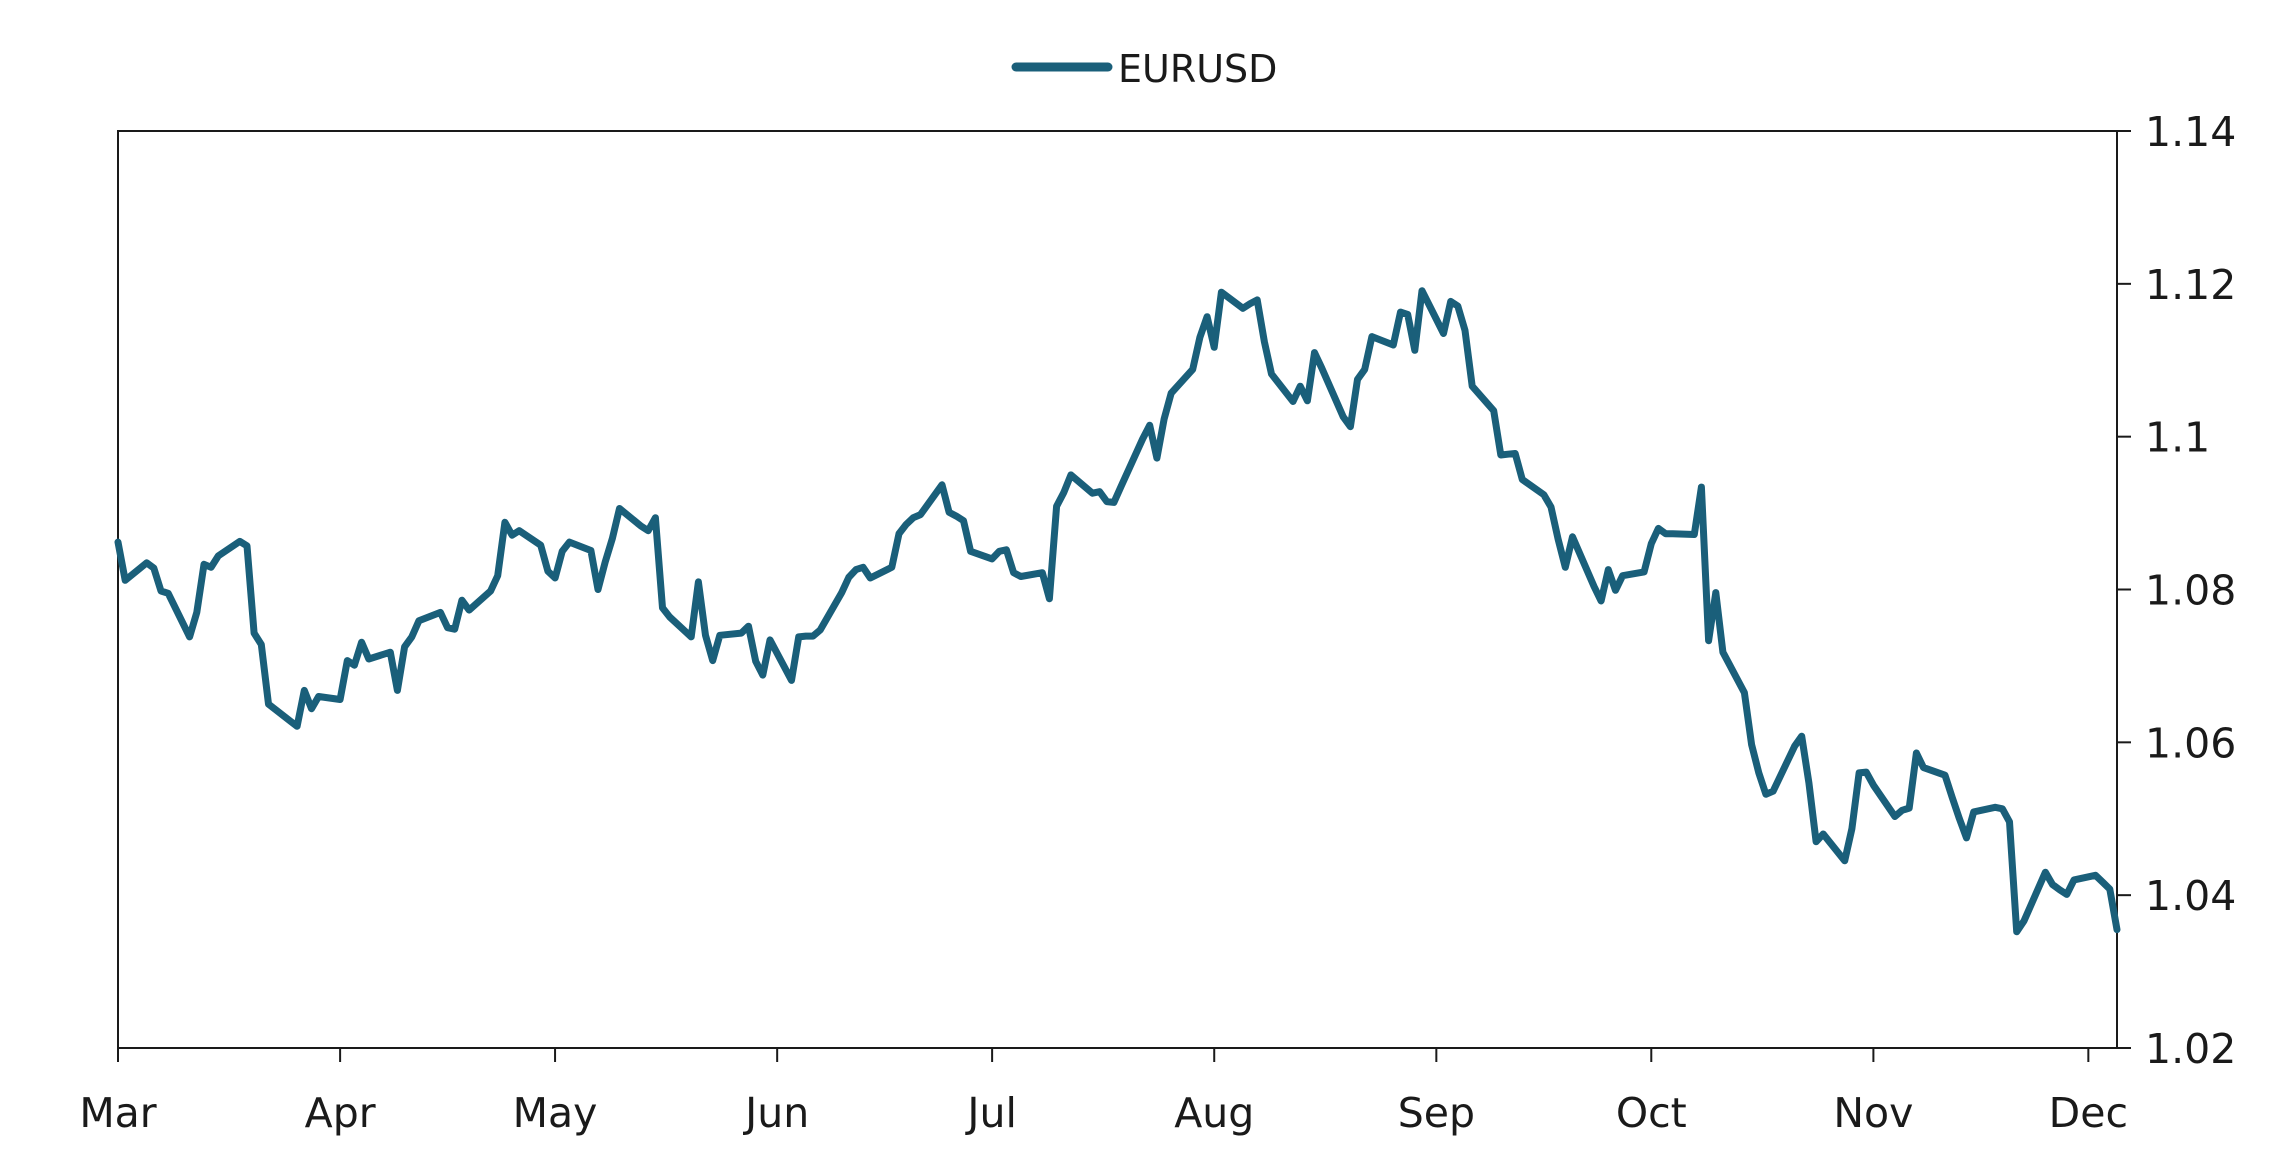 This screenshot has width=2275, height=1156. What do you see at coordinates (2190, 285) in the screenshot?
I see `y-tick-label: 1.12` at bounding box center [2190, 285].